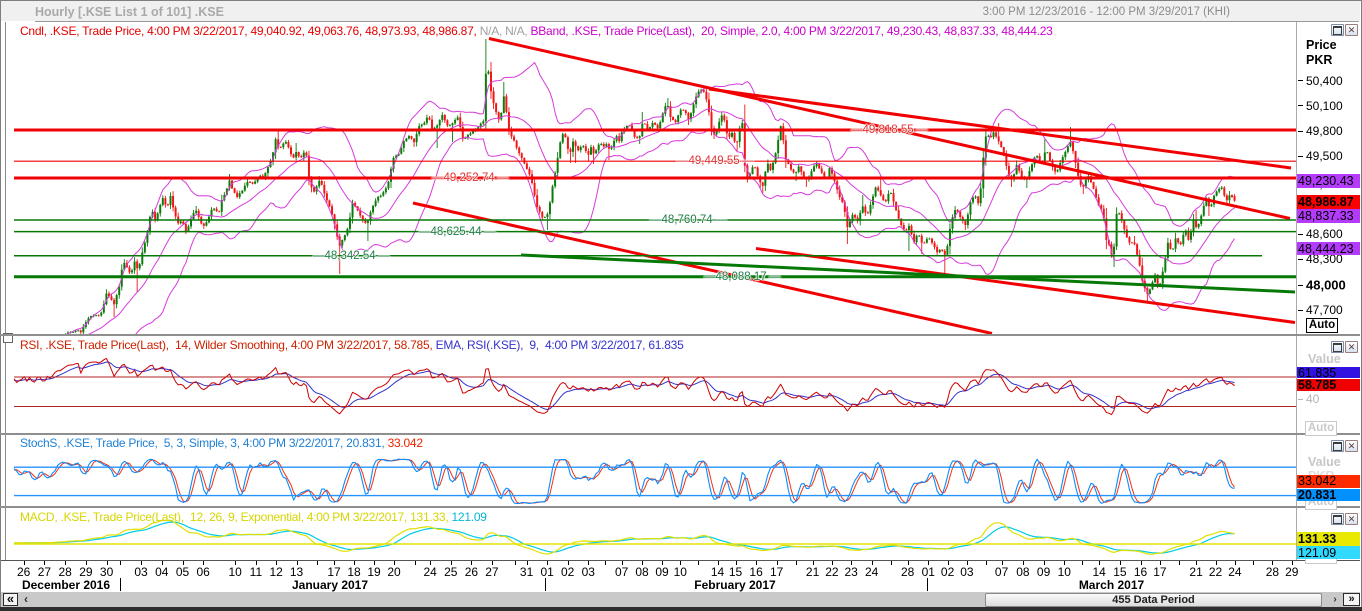 This screenshot has height=611, width=1362. What do you see at coordinates (688, 220) in the screenshot?
I see `price-line-label-4876074: —48,760.74 —` at bounding box center [688, 220].